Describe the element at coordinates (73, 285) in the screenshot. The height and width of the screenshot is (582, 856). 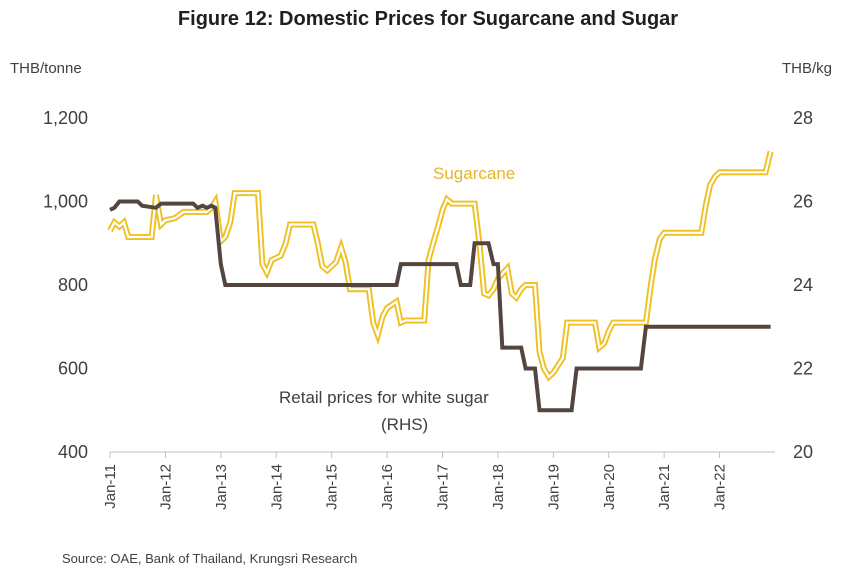
I see `left-tick-label: 800` at that location.